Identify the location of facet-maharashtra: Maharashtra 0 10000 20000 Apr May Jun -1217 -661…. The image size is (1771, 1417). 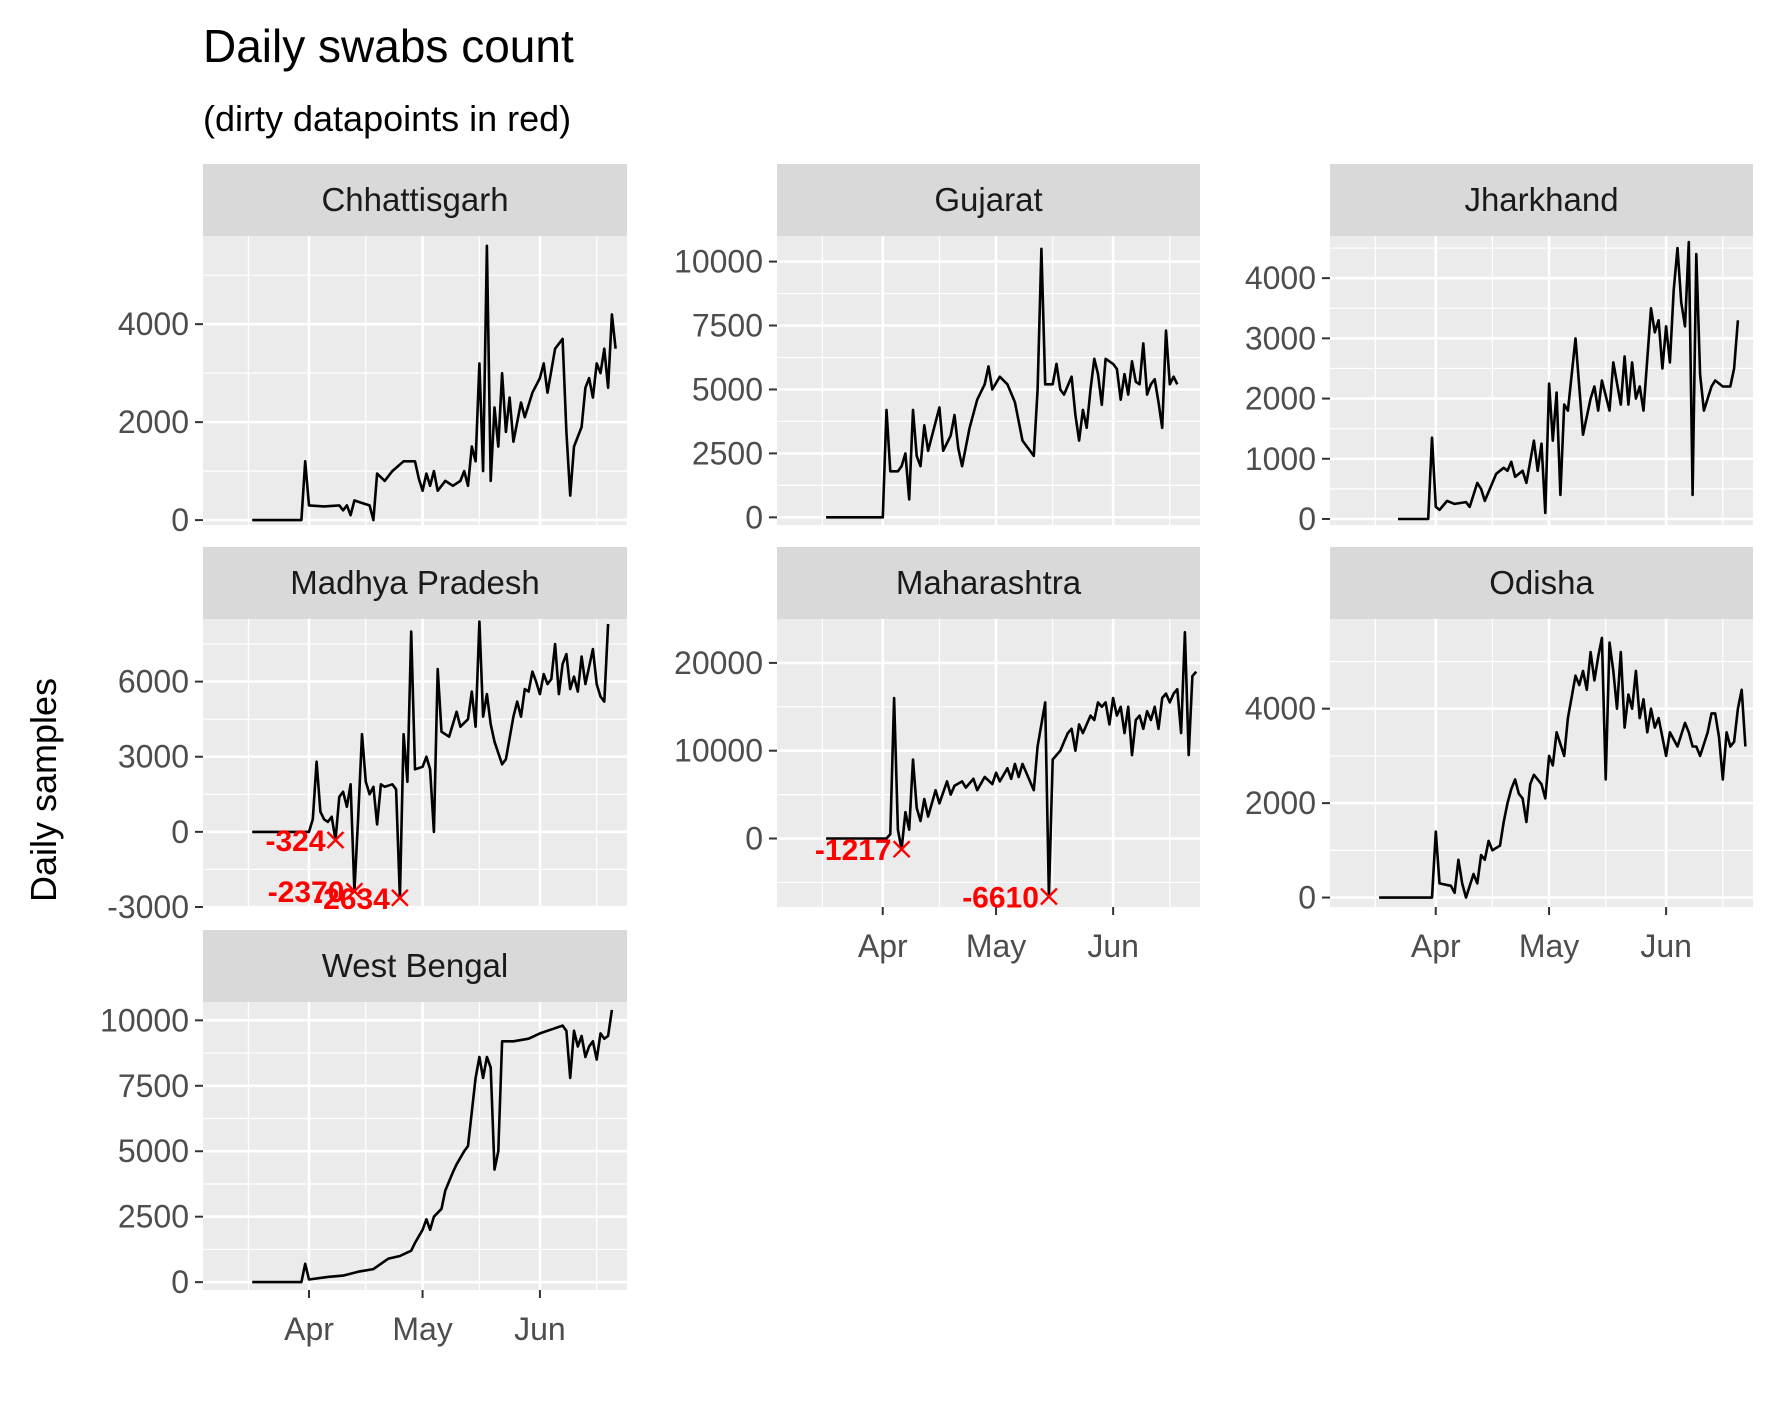
(937, 755).